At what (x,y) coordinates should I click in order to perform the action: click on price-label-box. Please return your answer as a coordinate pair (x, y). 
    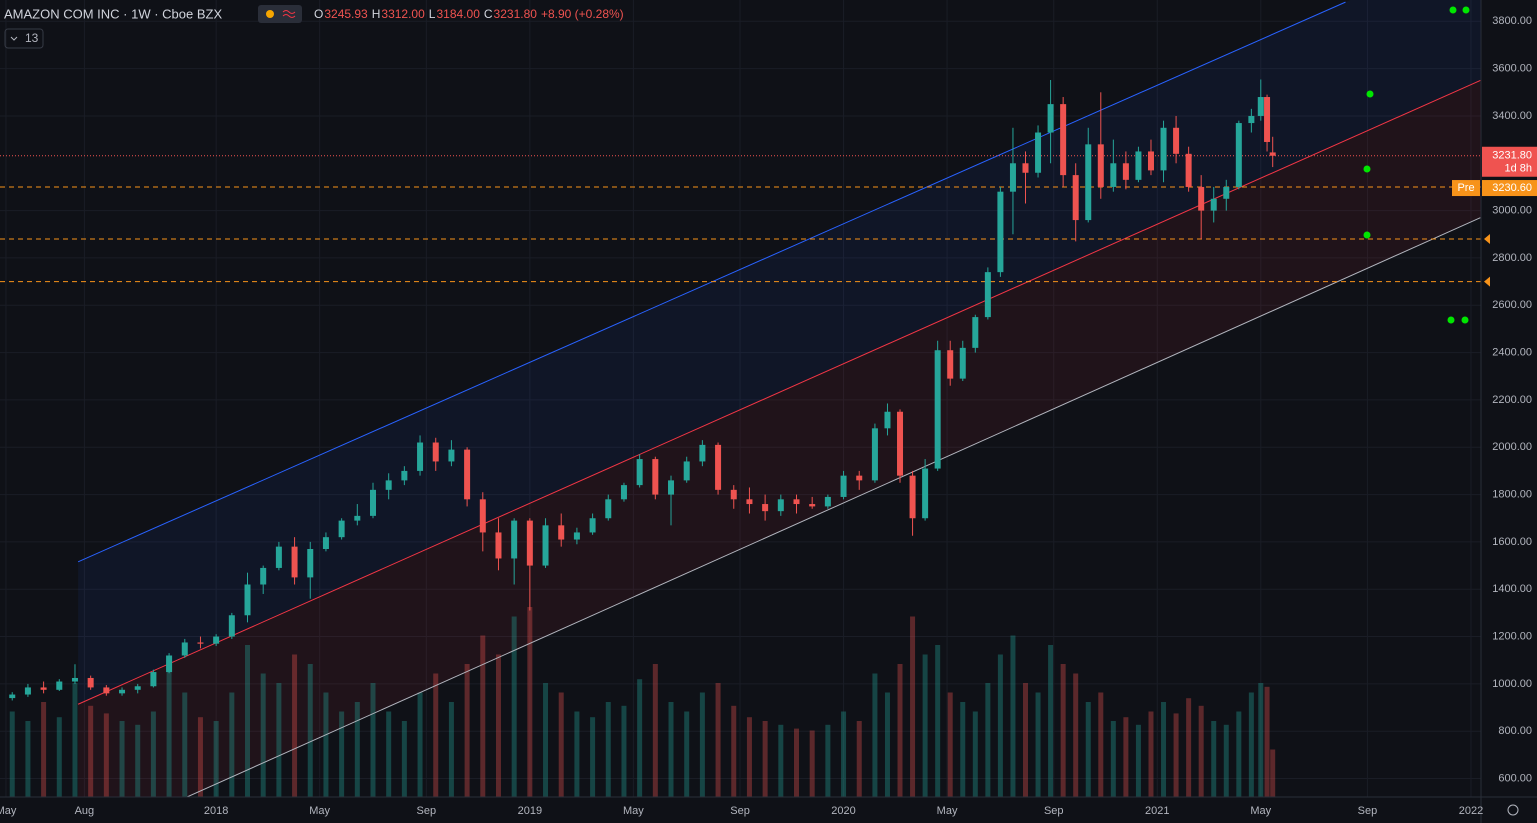
    Looking at the image, I should click on (1509, 161).